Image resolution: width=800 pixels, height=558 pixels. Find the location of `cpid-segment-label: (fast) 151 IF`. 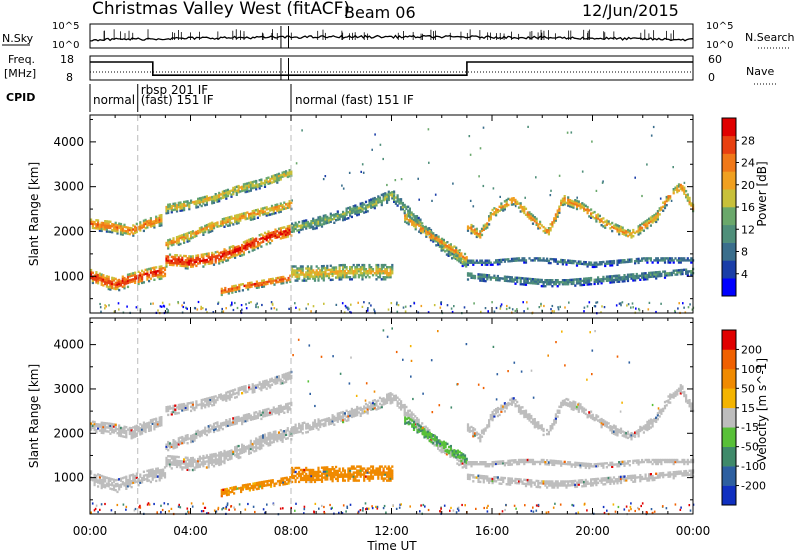

cpid-segment-label: (fast) 151 IF is located at coordinates (177, 100).